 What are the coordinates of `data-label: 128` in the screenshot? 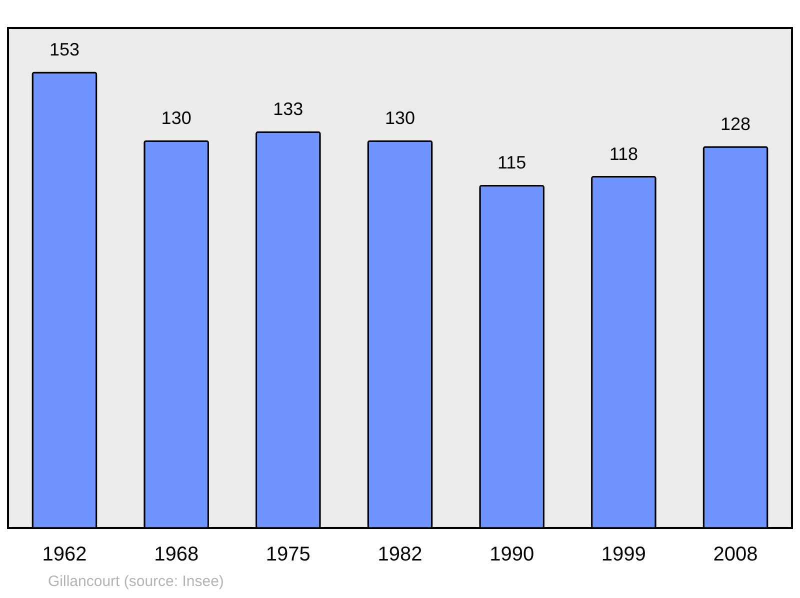 It's located at (735, 124).